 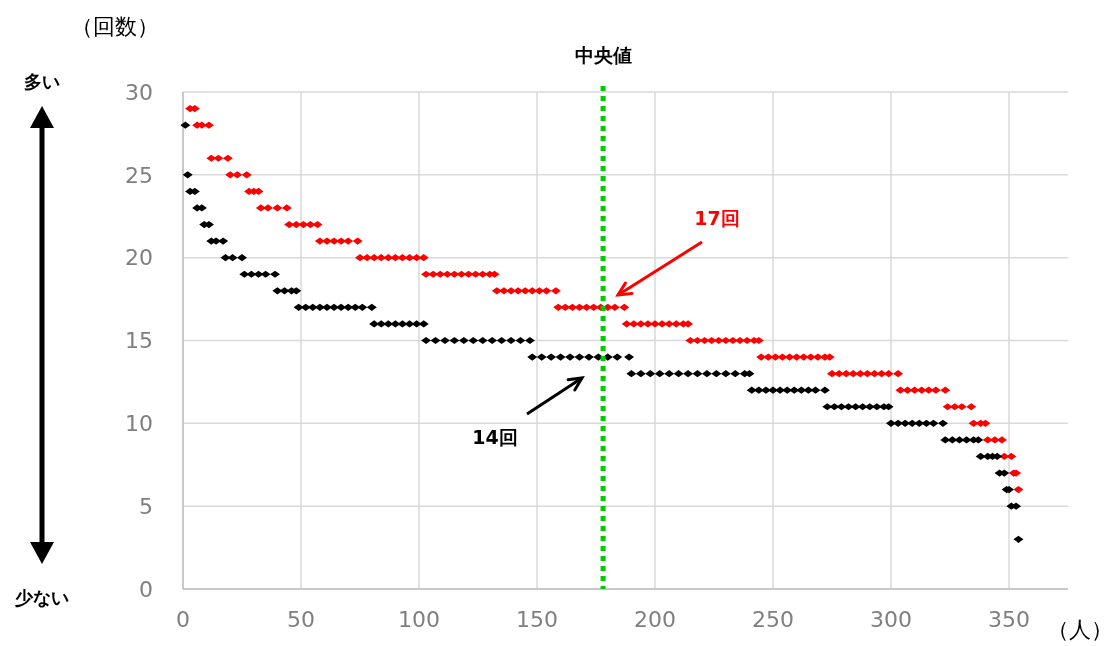 I want to click on ref-line-label: 中央値, so click(x=603, y=55).